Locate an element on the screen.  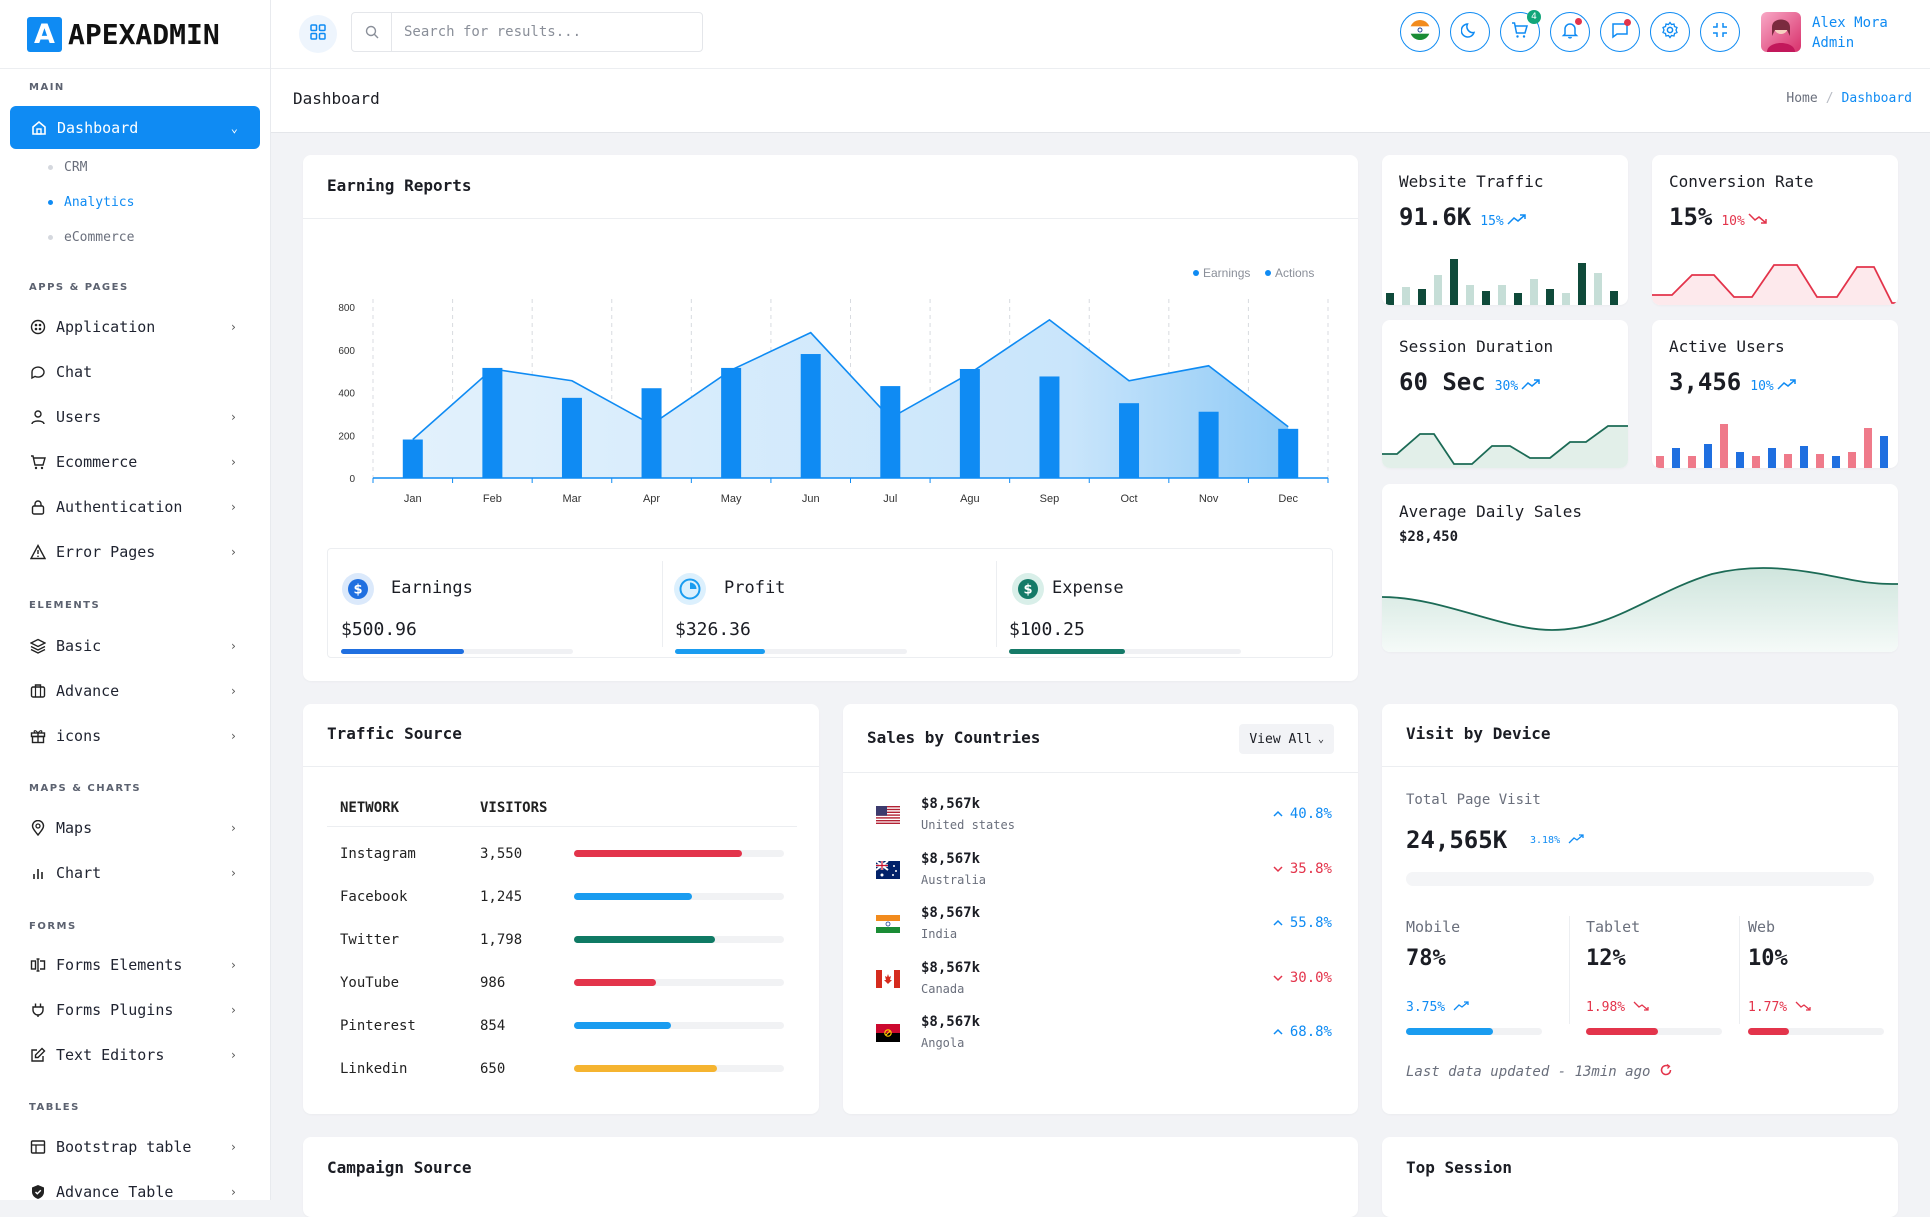
device-pct: 1.77% is located at coordinates (1768, 1007).